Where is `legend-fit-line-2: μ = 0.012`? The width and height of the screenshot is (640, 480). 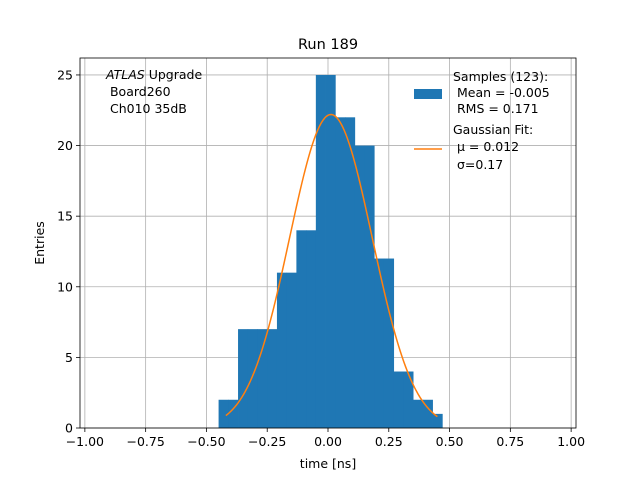 legend-fit-line-2: μ = 0.012 is located at coordinates (486, 146).